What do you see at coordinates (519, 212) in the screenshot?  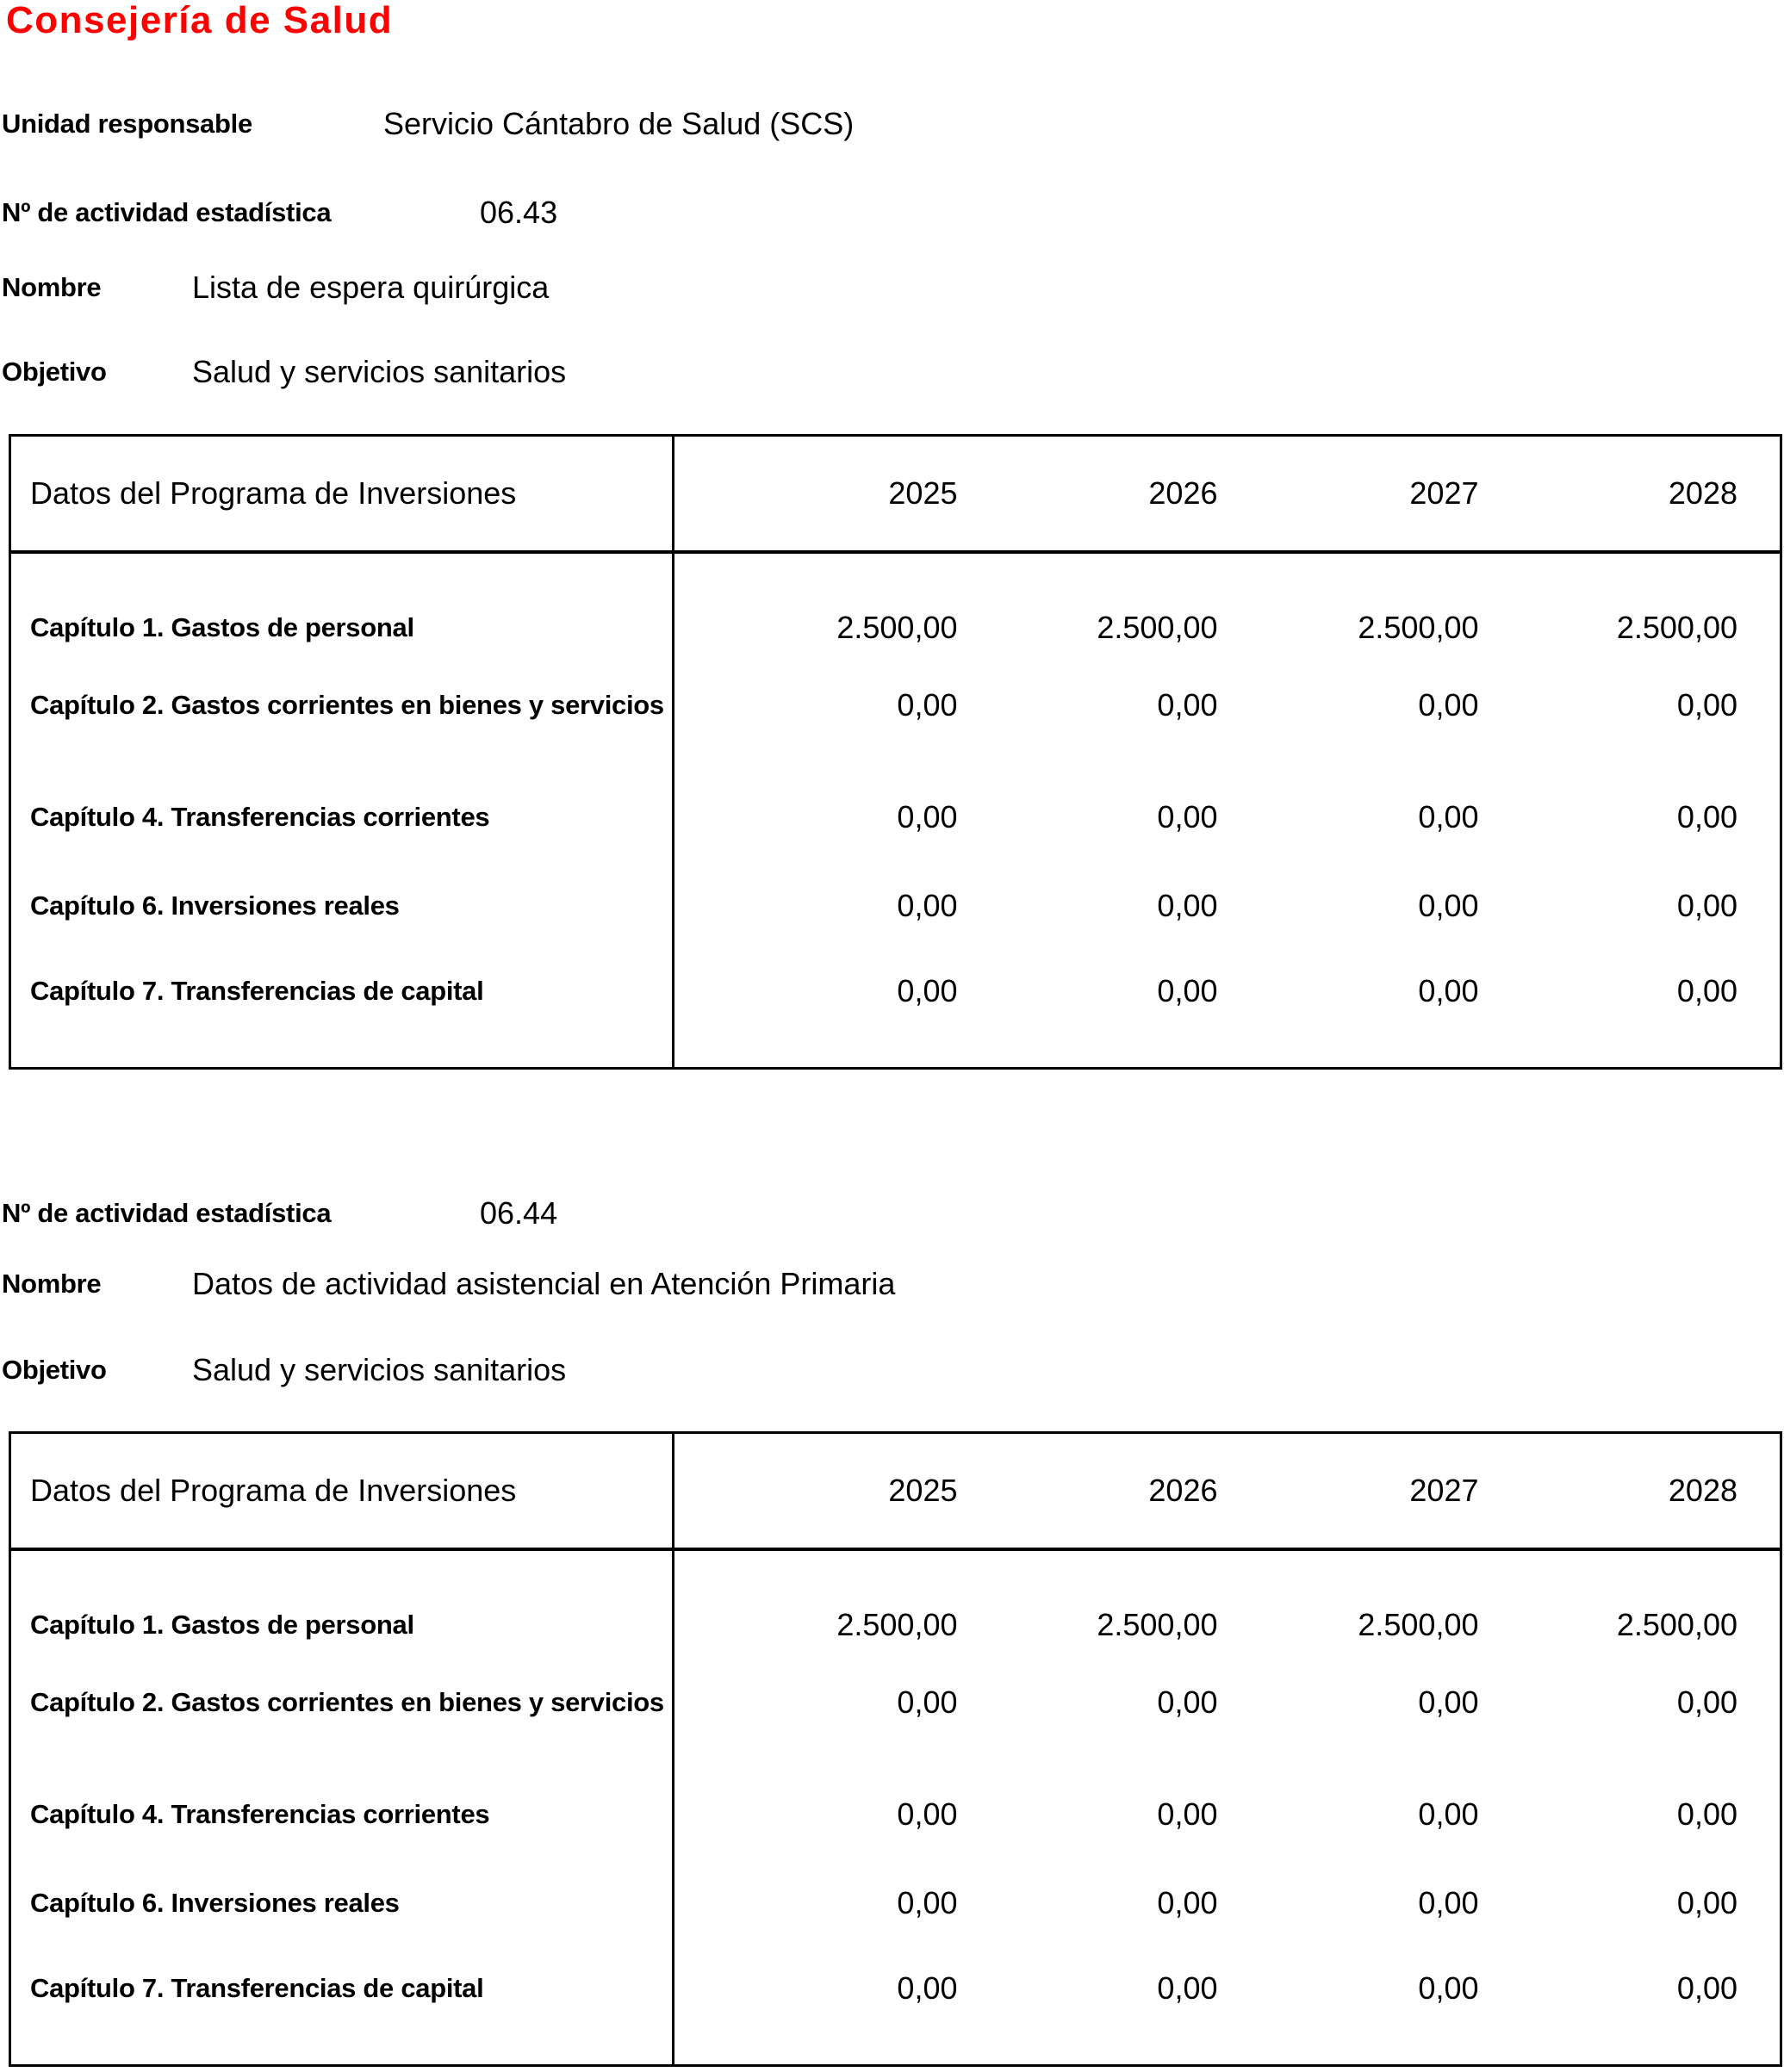 I see `activity-number-value: 06.43` at bounding box center [519, 212].